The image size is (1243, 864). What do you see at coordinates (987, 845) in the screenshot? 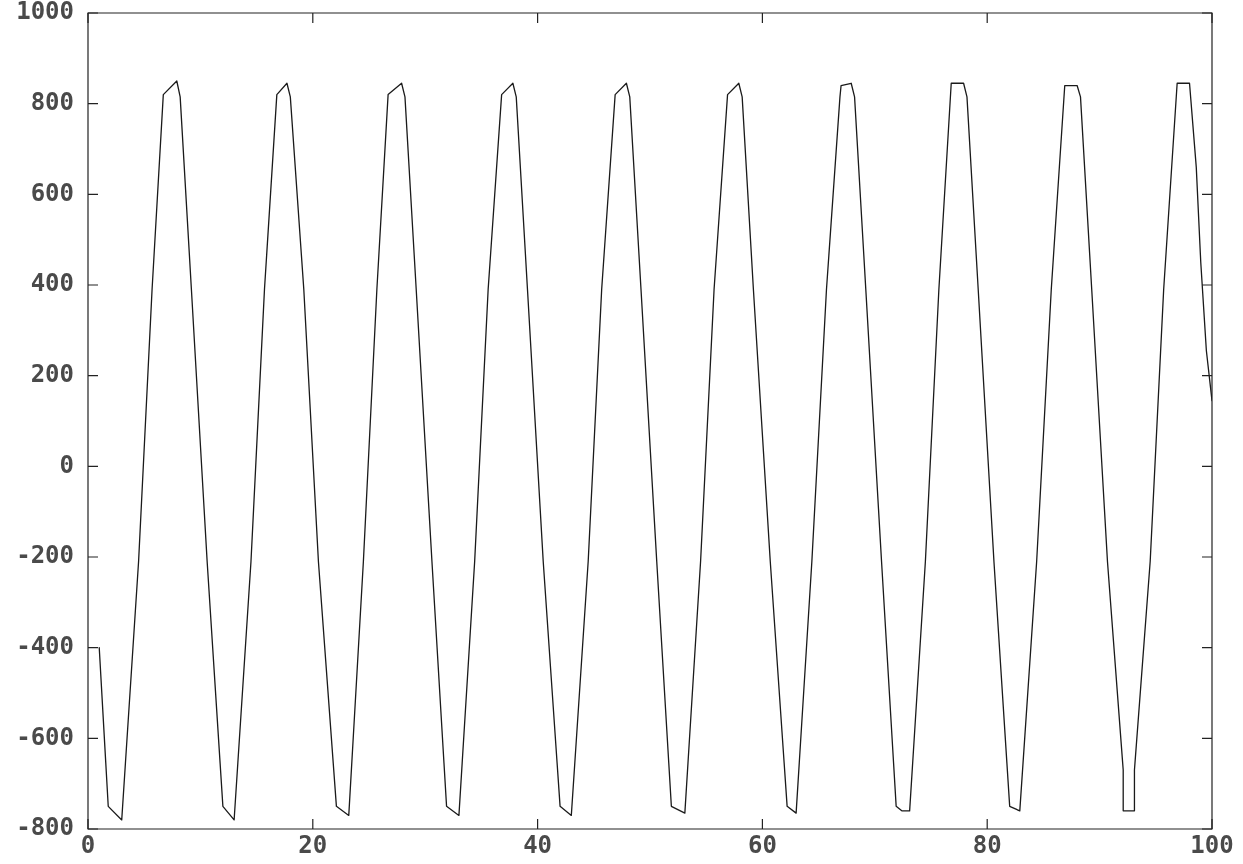
I see `x-tick-label: 80` at bounding box center [987, 845].